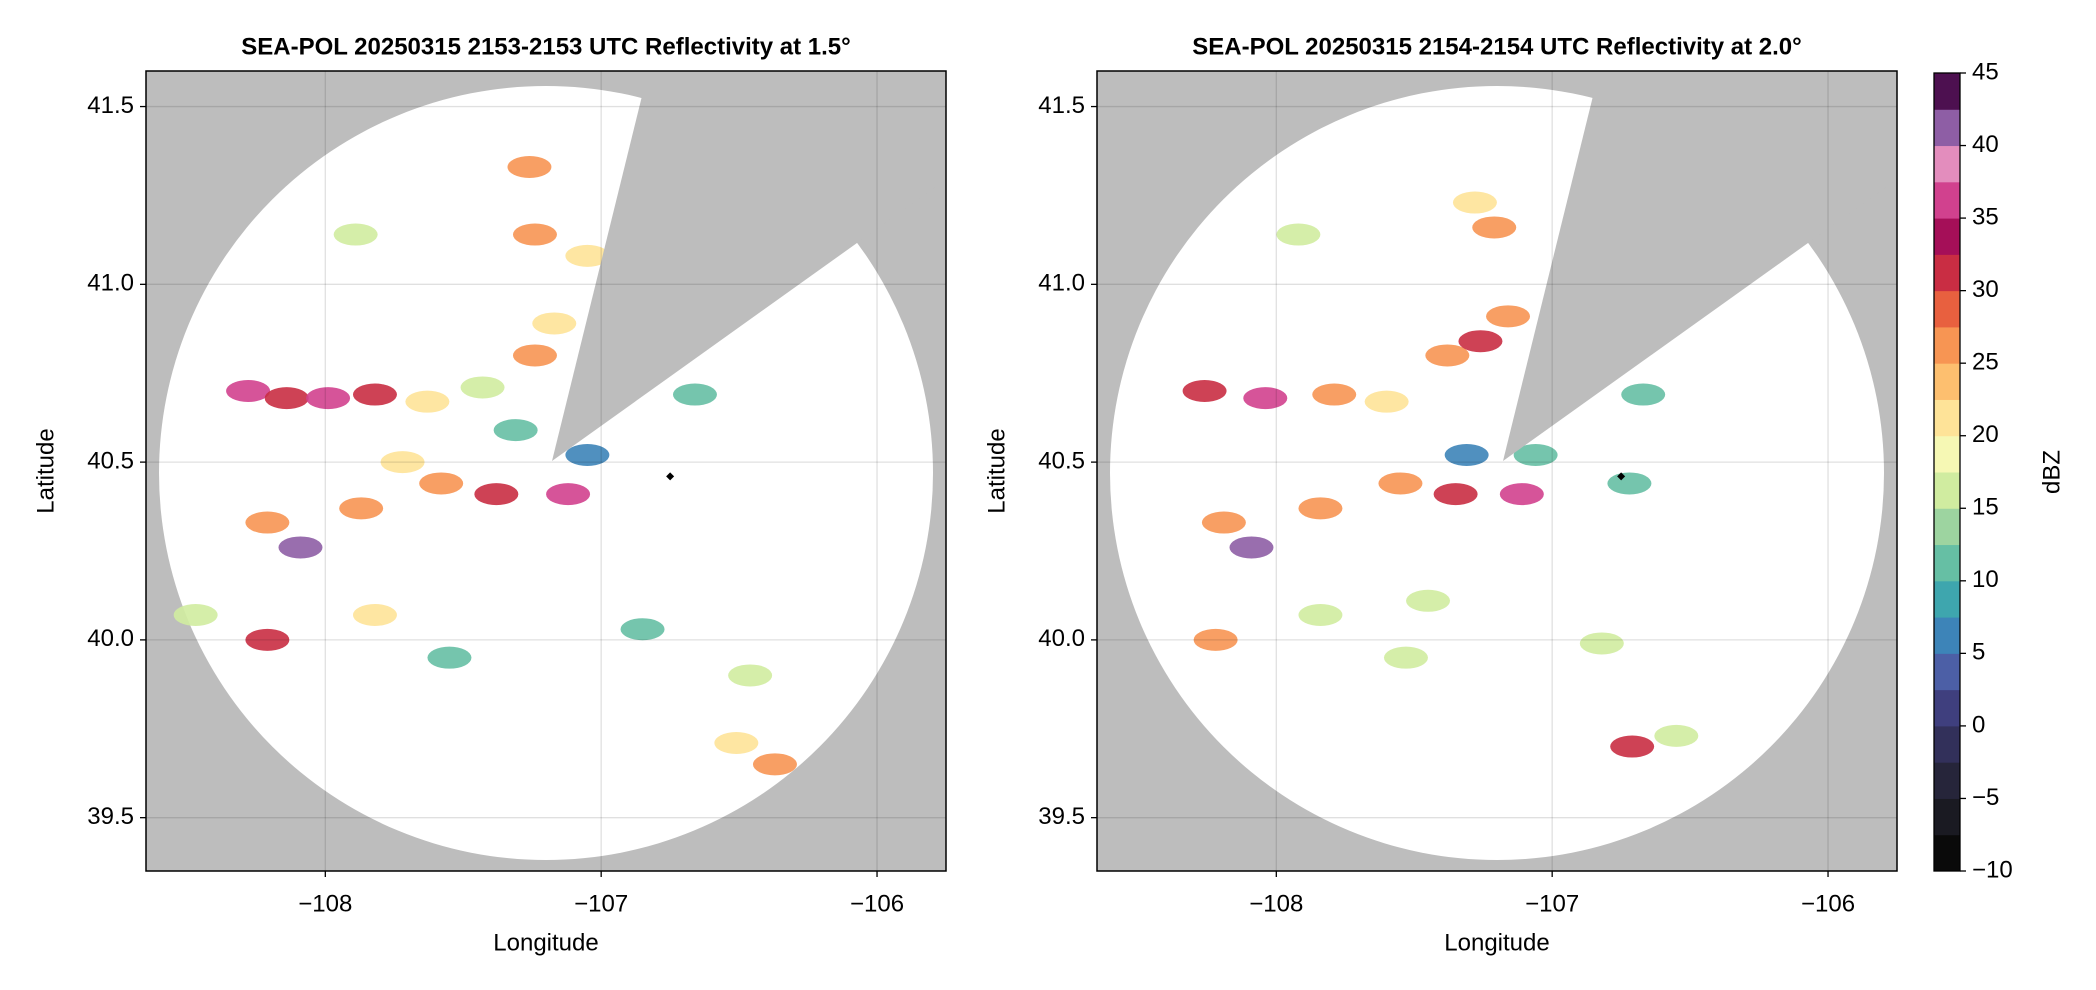  What do you see at coordinates (1985, 797) in the screenshot?
I see `colorbar-tick-label: −5` at bounding box center [1985, 797].